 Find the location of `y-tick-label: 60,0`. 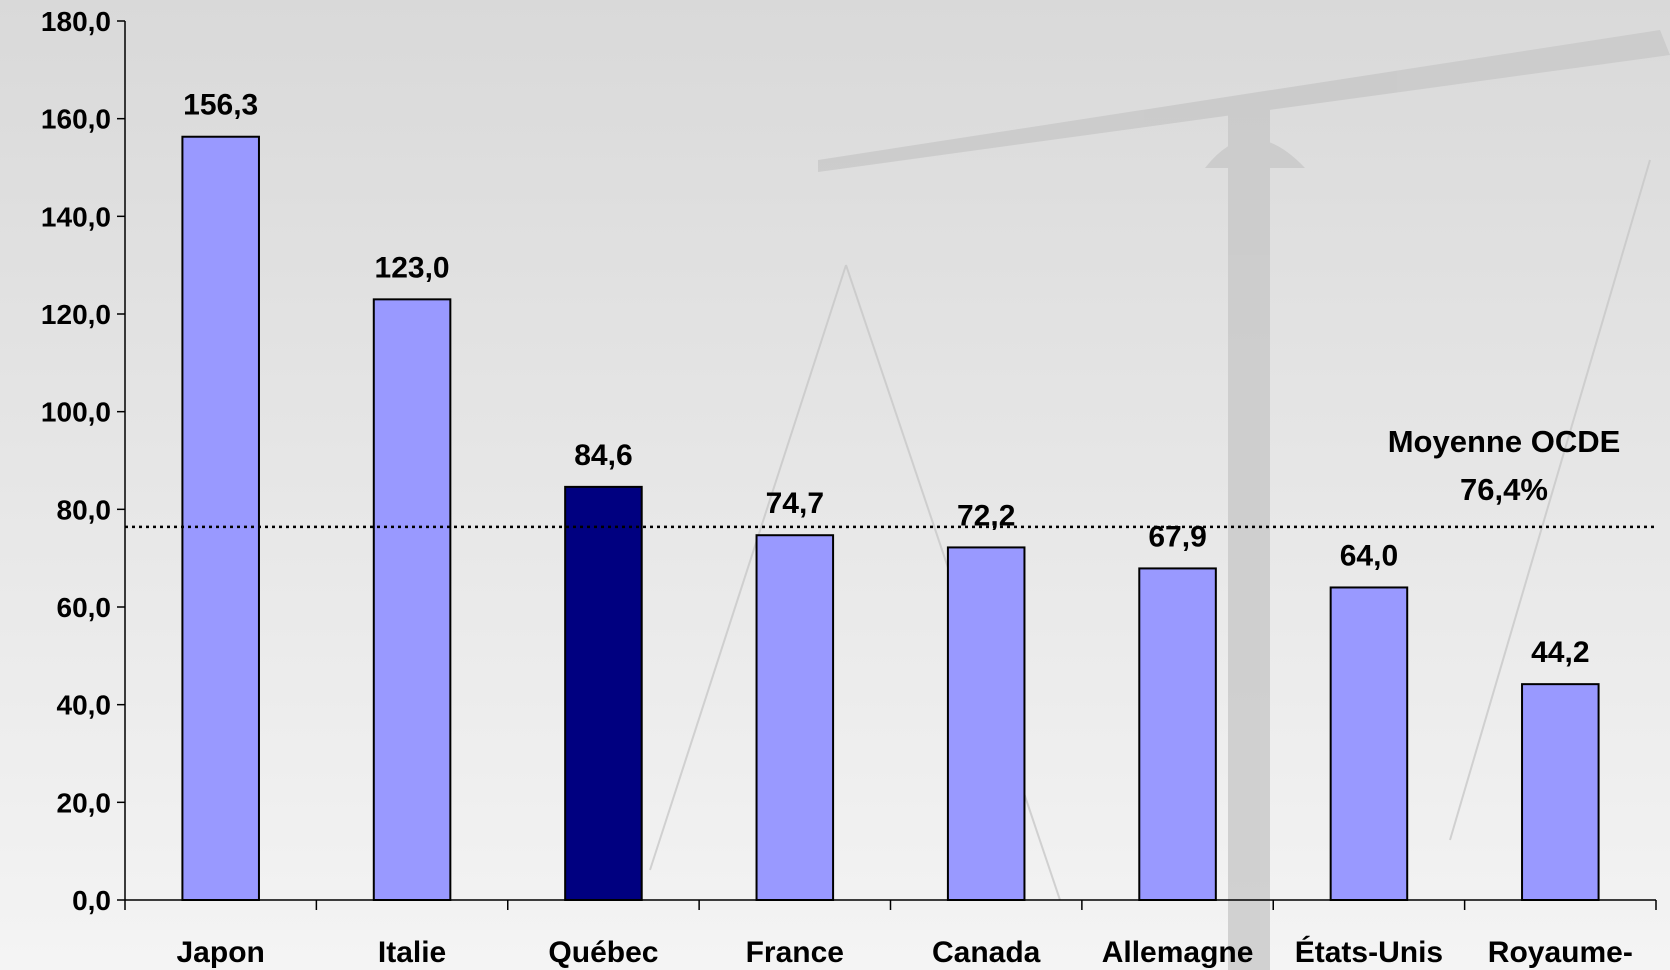

y-tick-label: 60,0 is located at coordinates (84, 607).